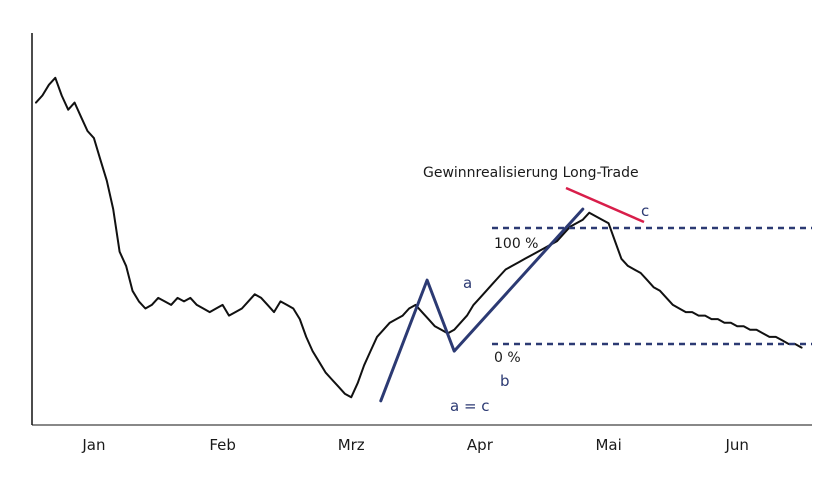  What do you see at coordinates (467, 283) in the screenshot?
I see `point-label-a: a` at bounding box center [467, 283].